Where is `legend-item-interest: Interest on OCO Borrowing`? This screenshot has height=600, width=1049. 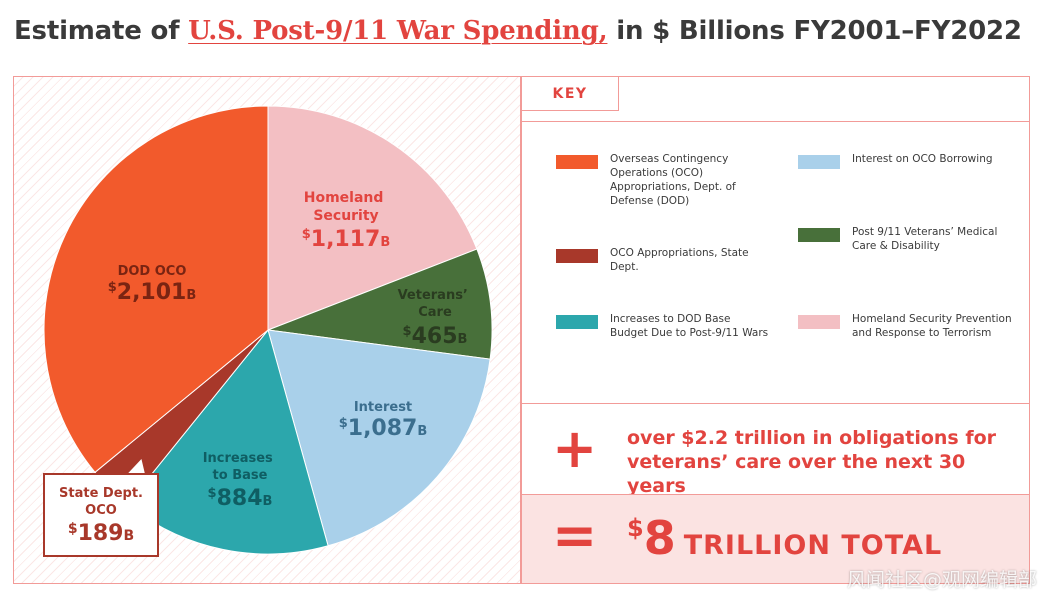 legend-item-interest: Interest on OCO Borrowing is located at coordinates (908, 160).